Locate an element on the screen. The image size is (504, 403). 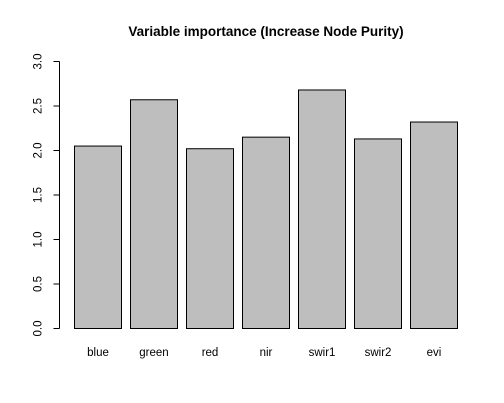
category-label: nir is located at coordinates (266, 353).